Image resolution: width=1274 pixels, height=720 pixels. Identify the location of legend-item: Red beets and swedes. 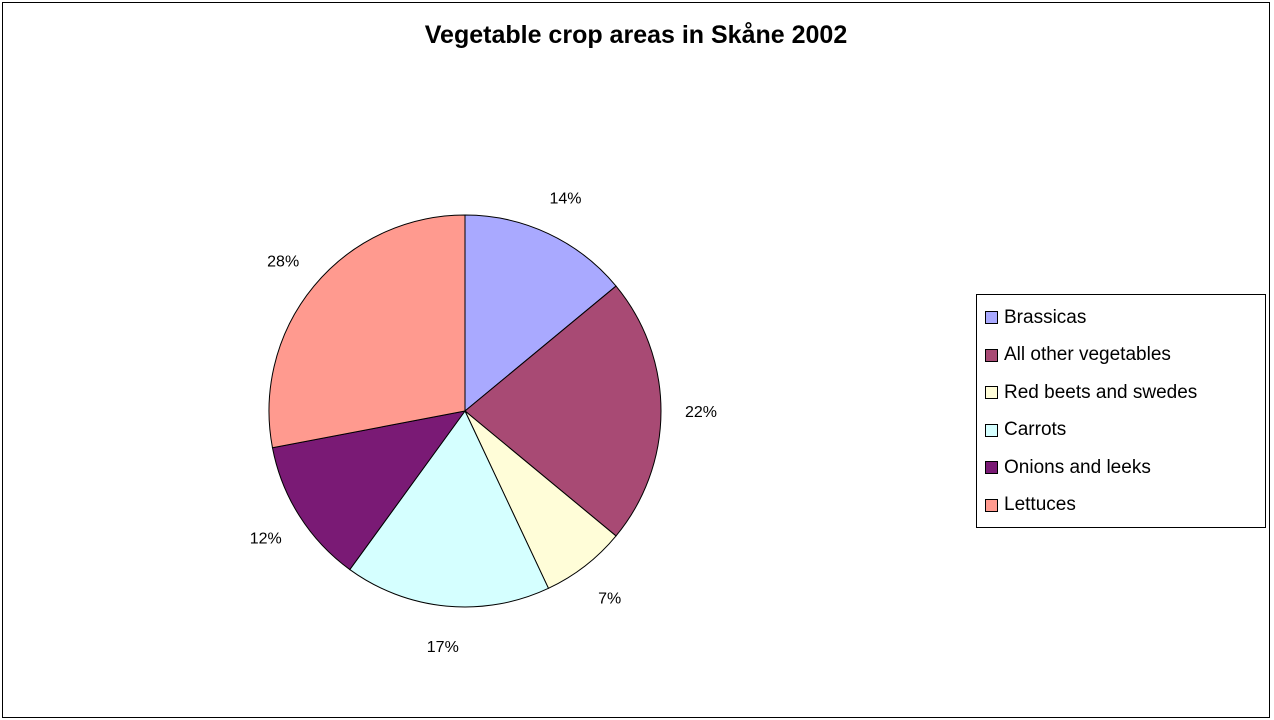
(1121, 393).